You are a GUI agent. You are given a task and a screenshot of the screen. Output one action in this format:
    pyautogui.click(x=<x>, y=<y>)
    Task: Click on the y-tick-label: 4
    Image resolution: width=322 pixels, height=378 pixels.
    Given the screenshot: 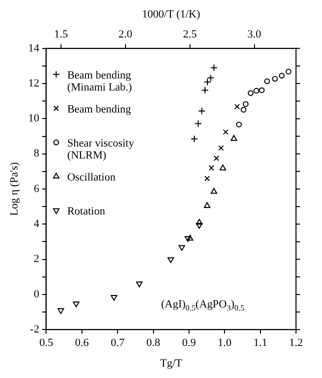 What is the action you would take?
    pyautogui.click(x=37, y=224)
    